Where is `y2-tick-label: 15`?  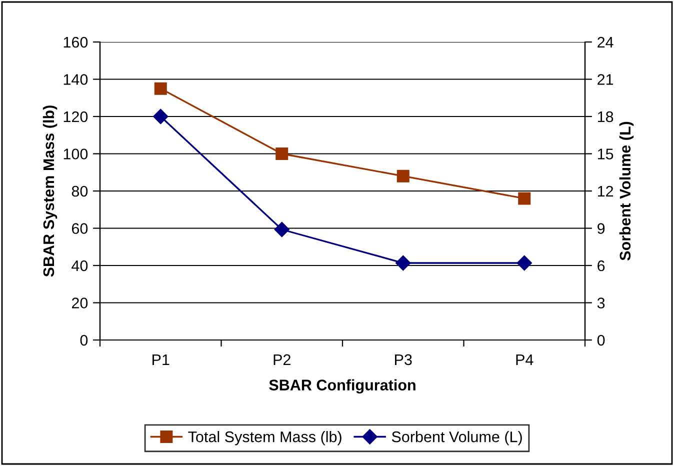 y2-tick-label: 15 is located at coordinates (606, 154).